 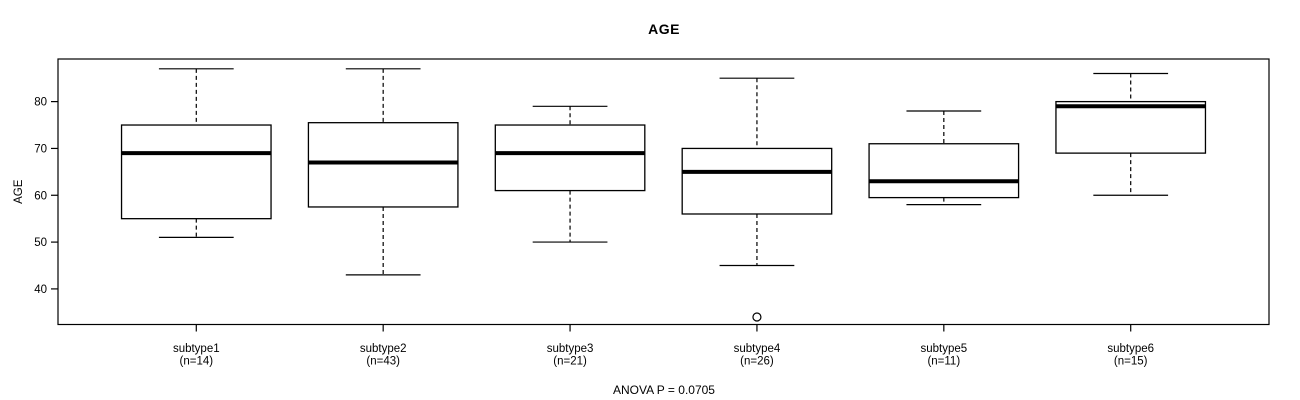 What do you see at coordinates (383, 362) in the screenshot?
I see `x-category-count: (n=43)` at bounding box center [383, 362].